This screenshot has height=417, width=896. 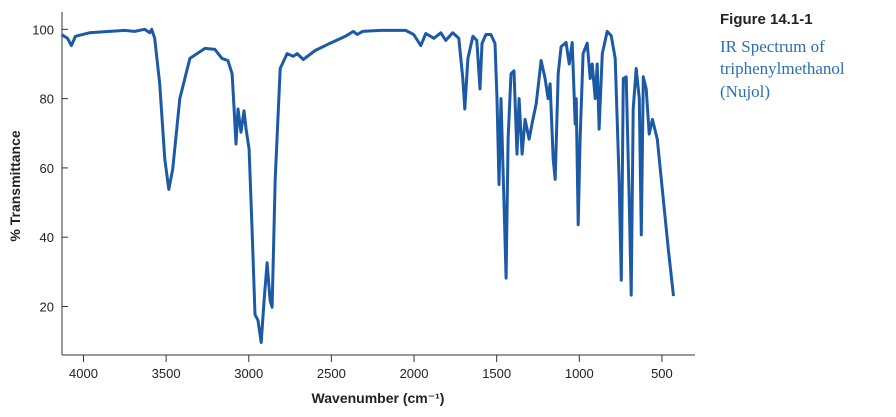 I want to click on y-axis-label: % Transmittance, so click(x=15, y=185).